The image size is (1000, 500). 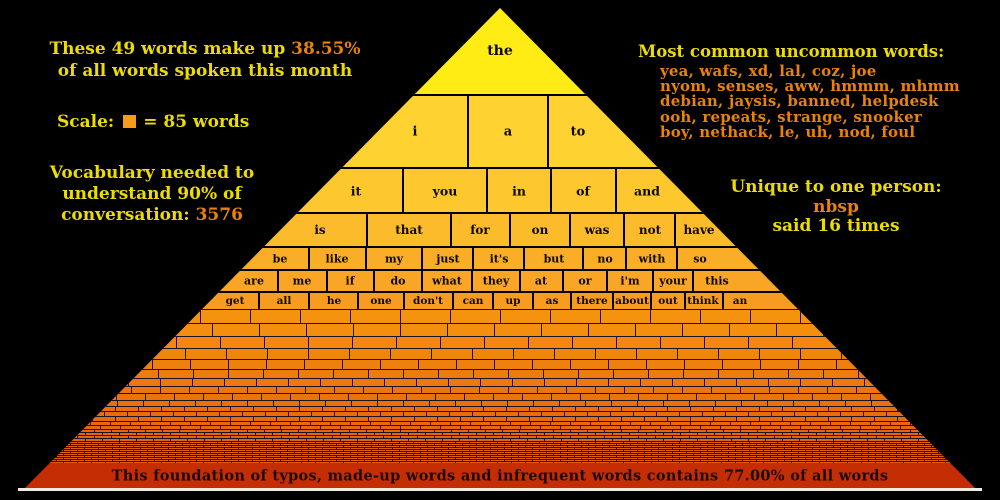 What do you see at coordinates (605, 258) in the screenshot?
I see `pyramid-word: no` at bounding box center [605, 258].